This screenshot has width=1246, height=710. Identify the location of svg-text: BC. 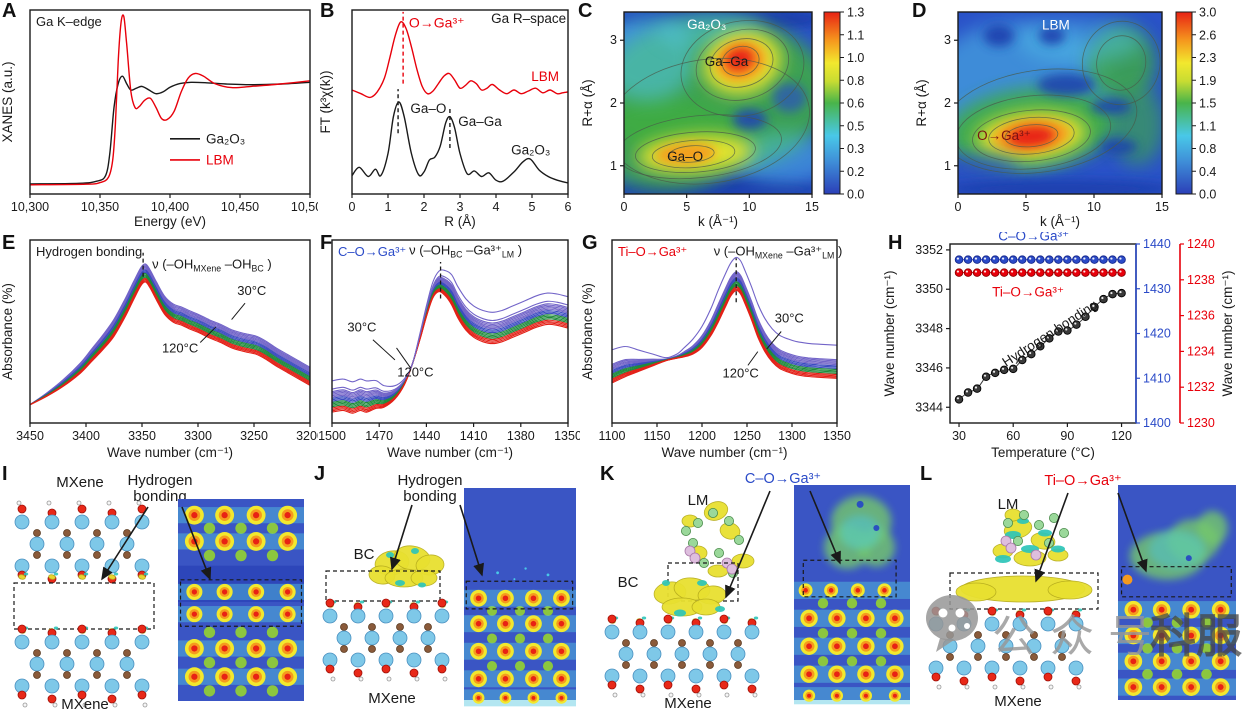
(628, 582).